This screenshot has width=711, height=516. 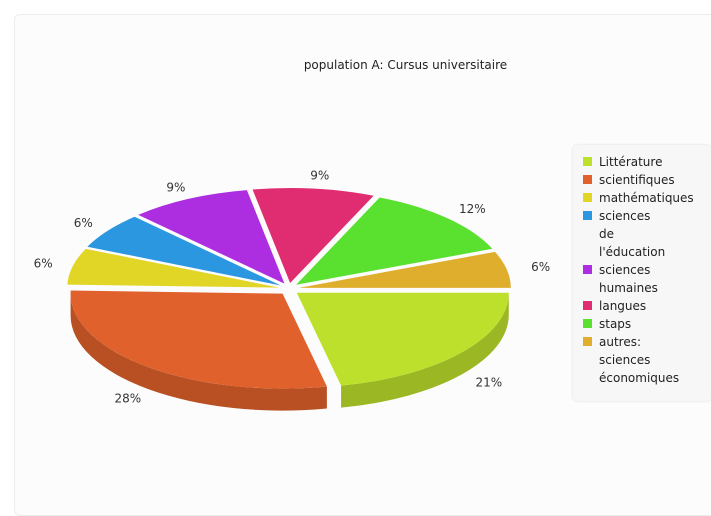 What do you see at coordinates (488, 383) in the screenshot?
I see `slice-value-label-0: 21%` at bounding box center [488, 383].